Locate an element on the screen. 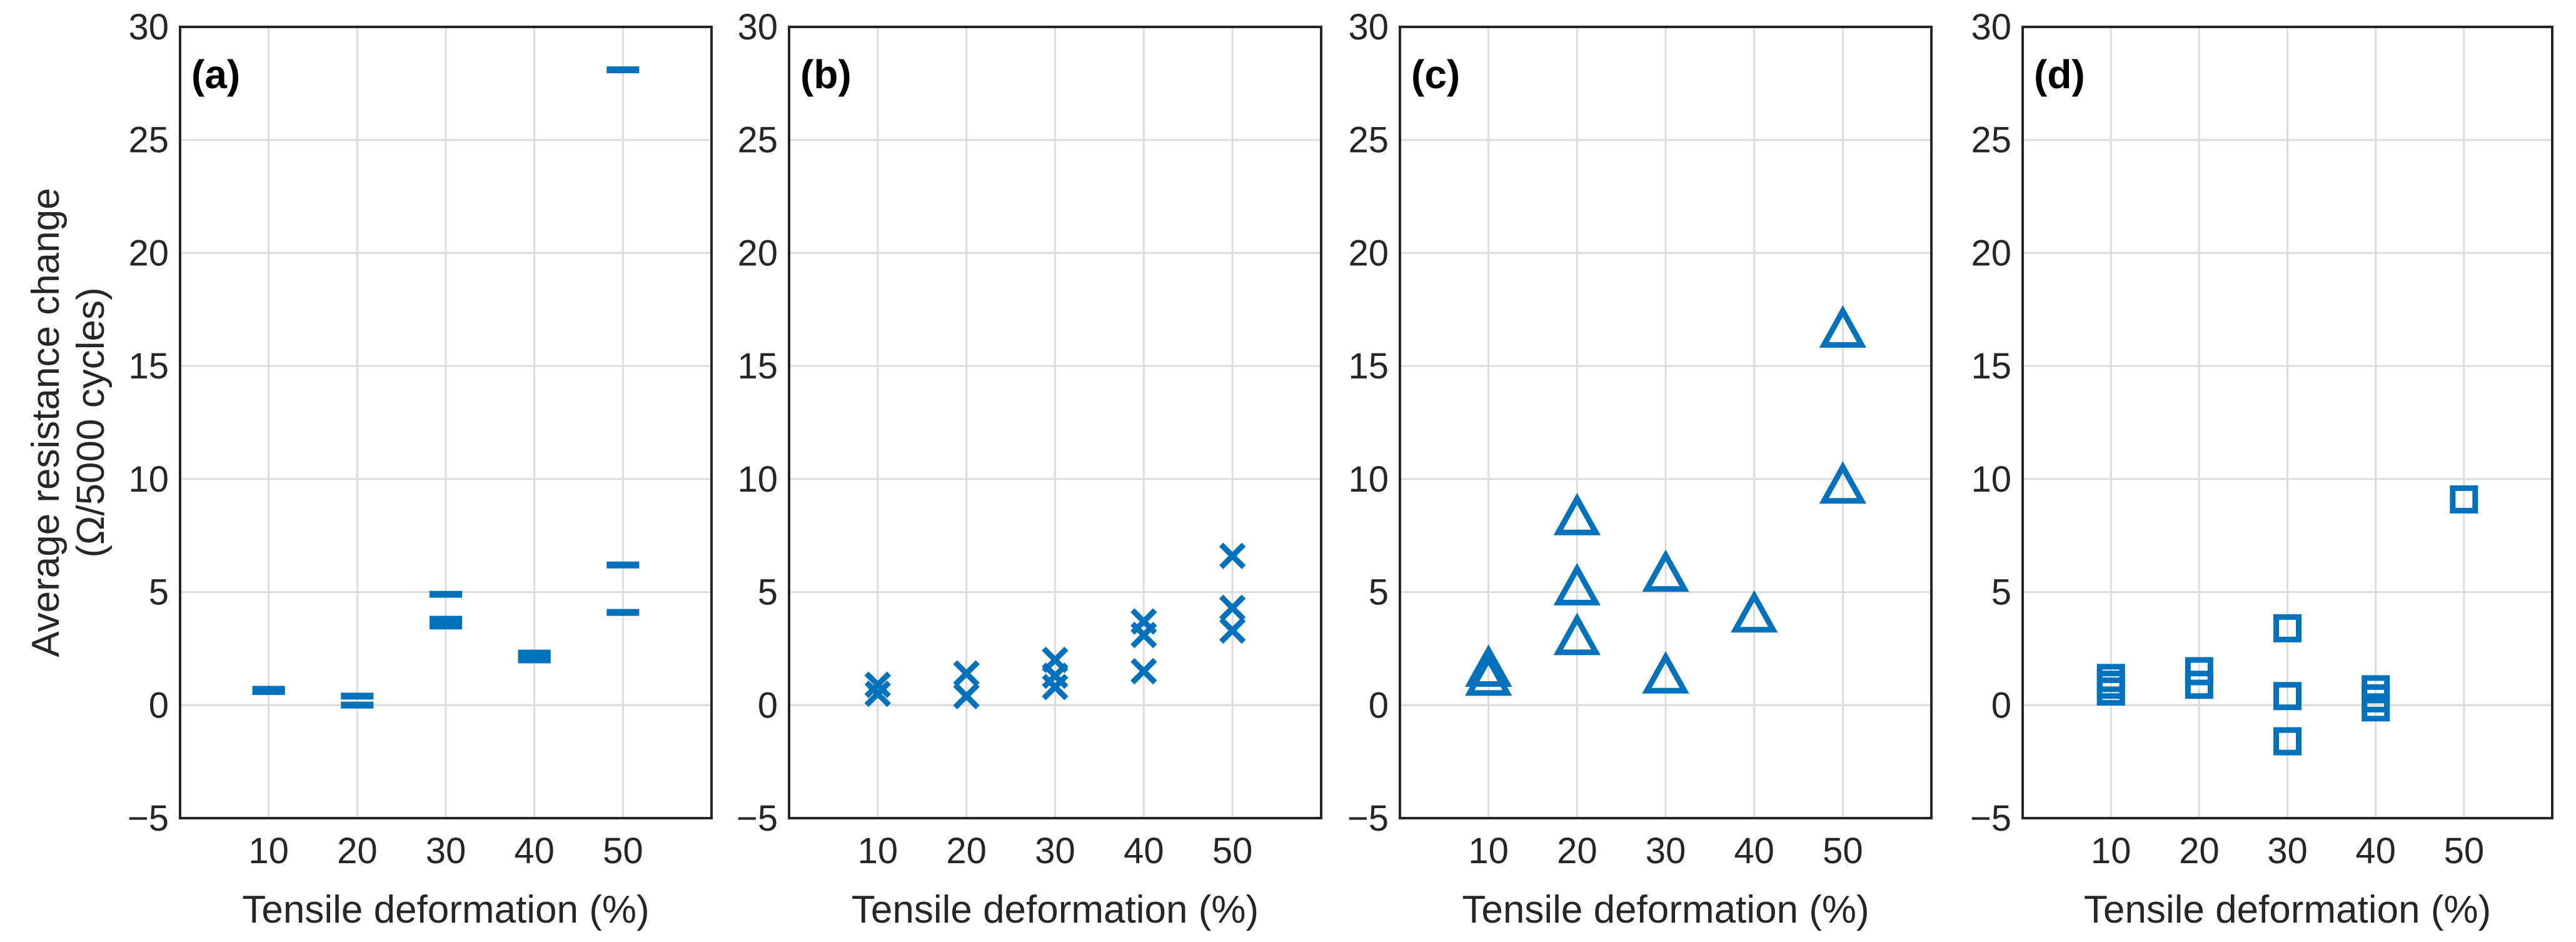 This screenshot has height=942, width=2576. panel-label: (d) is located at coordinates (2059, 74).